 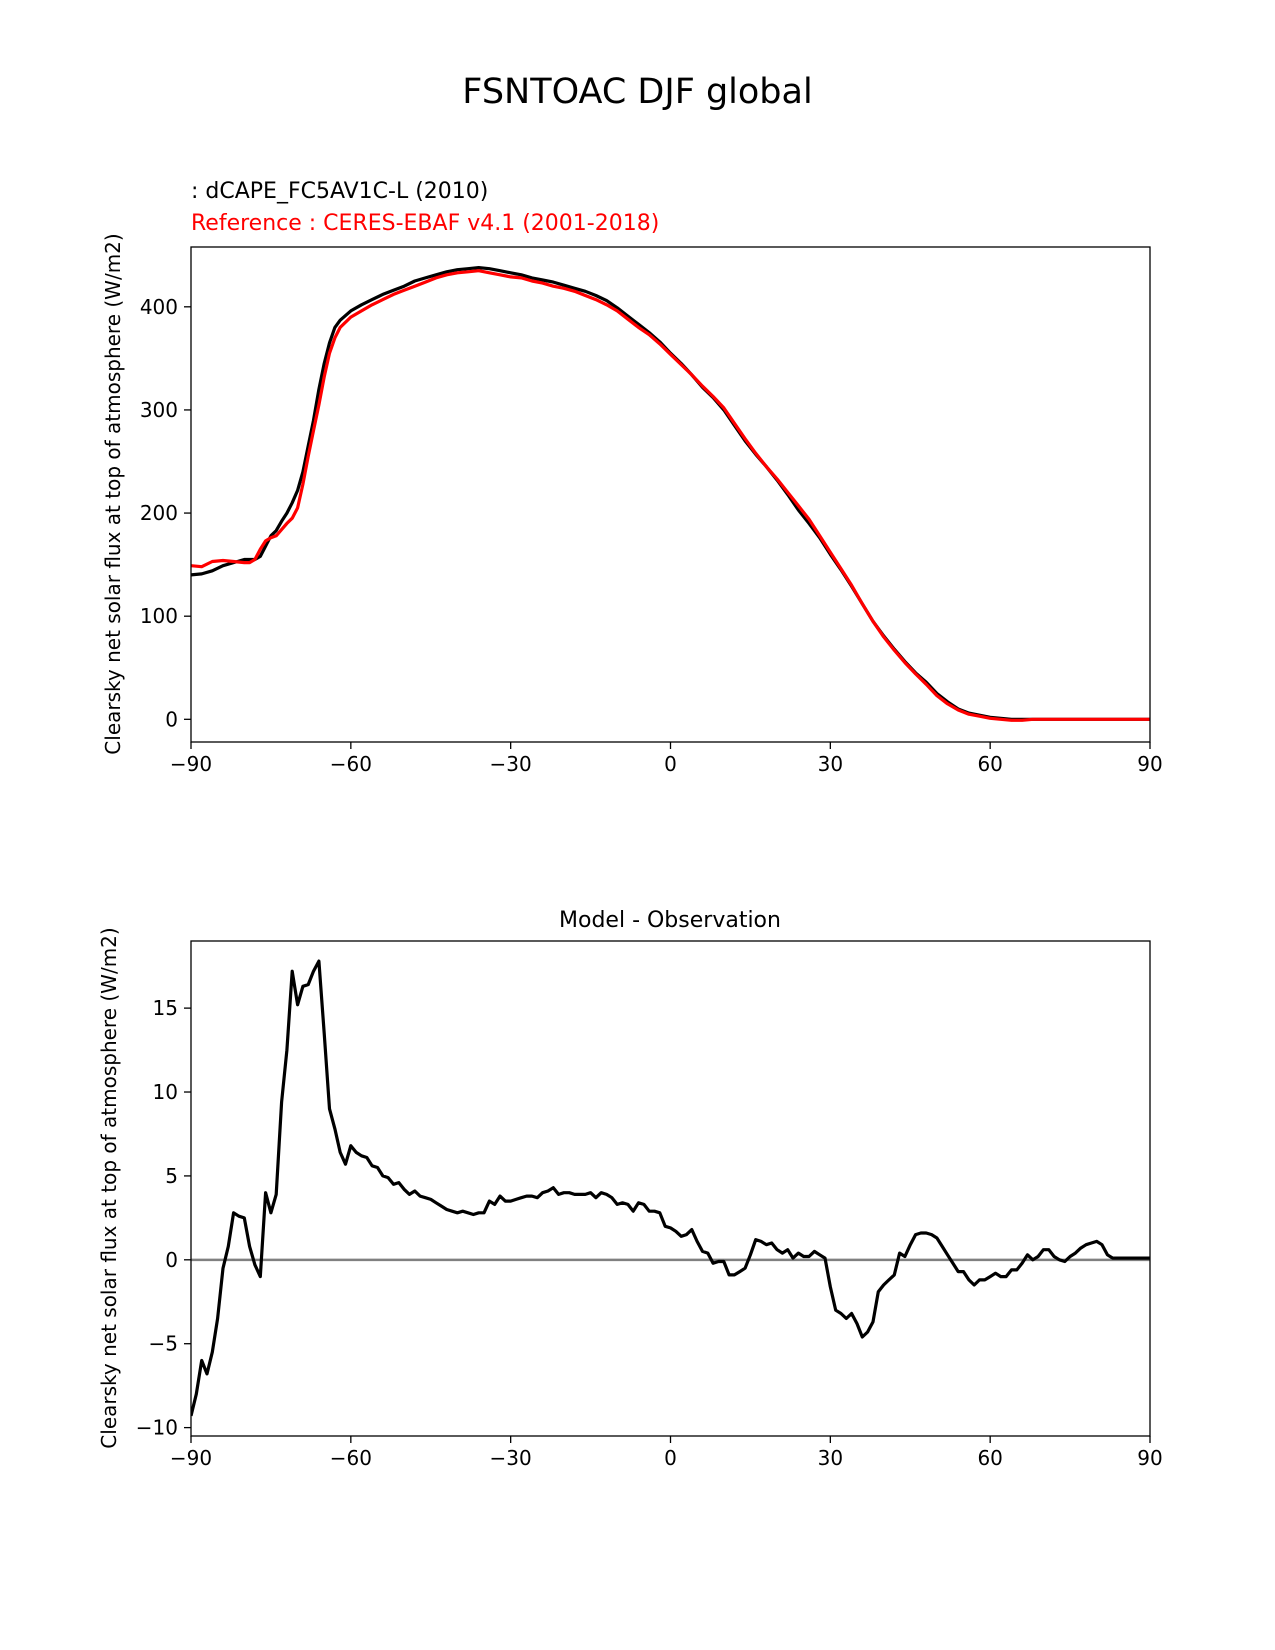 I want to click on y-tick-label: 10, so click(x=165, y=1092).